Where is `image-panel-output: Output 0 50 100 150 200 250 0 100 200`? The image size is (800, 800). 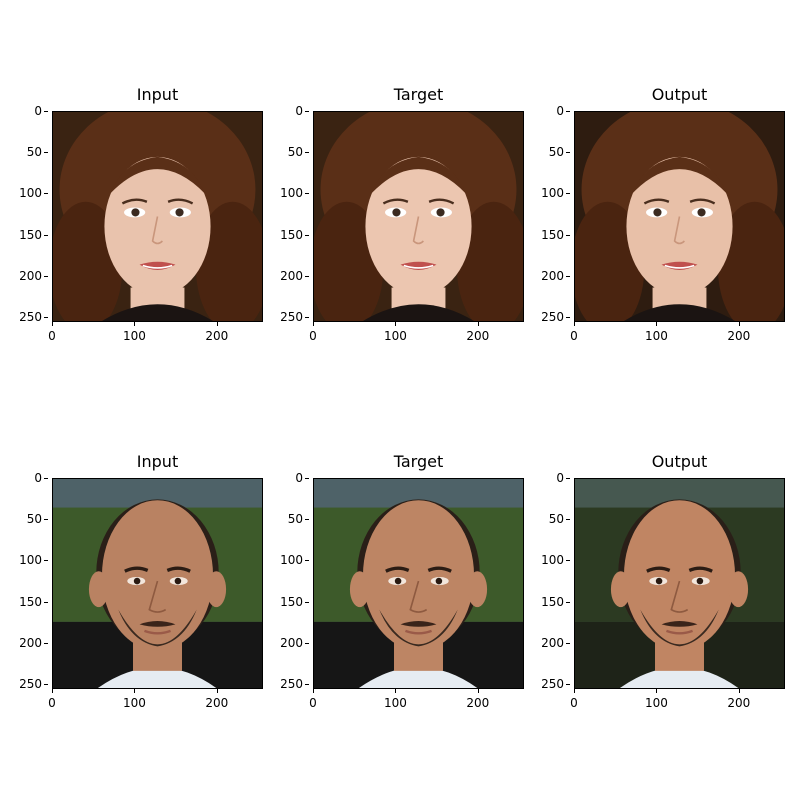 image-panel-output: Output 0 50 100 150 200 250 0 100 200 is located at coordinates (663, 214).